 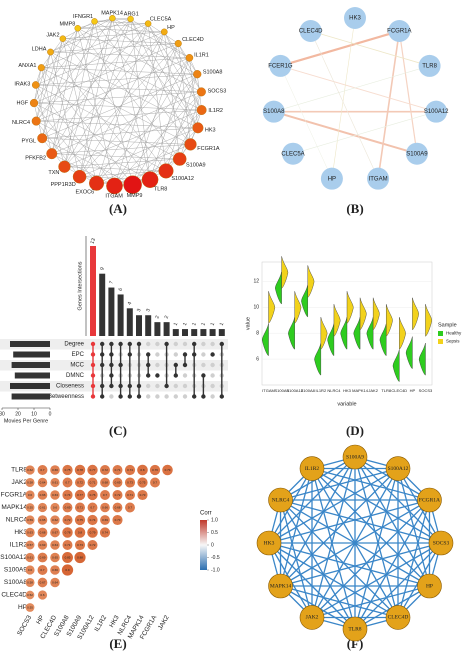 What do you see at coordinates (447, 325) in the screenshot?
I see `legend-title: Sample` at bounding box center [447, 325].